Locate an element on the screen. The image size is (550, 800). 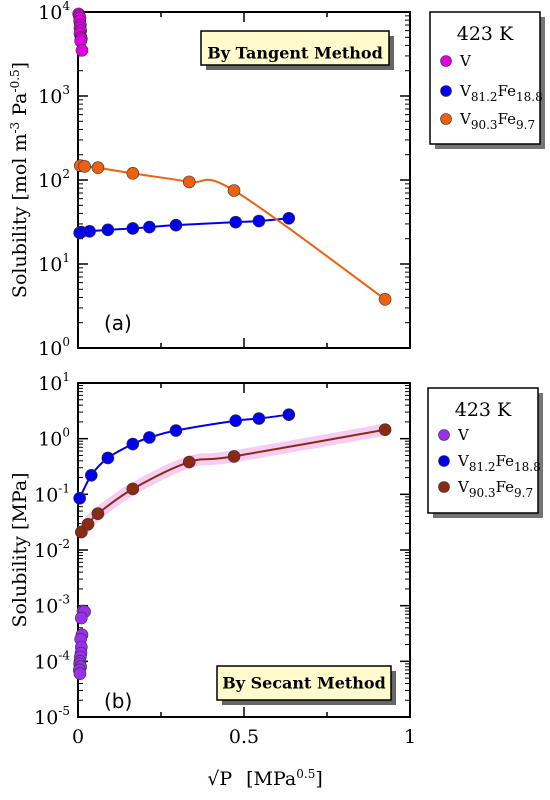
y-tick-label: 10⁻⁵ is located at coordinates (52, 716).